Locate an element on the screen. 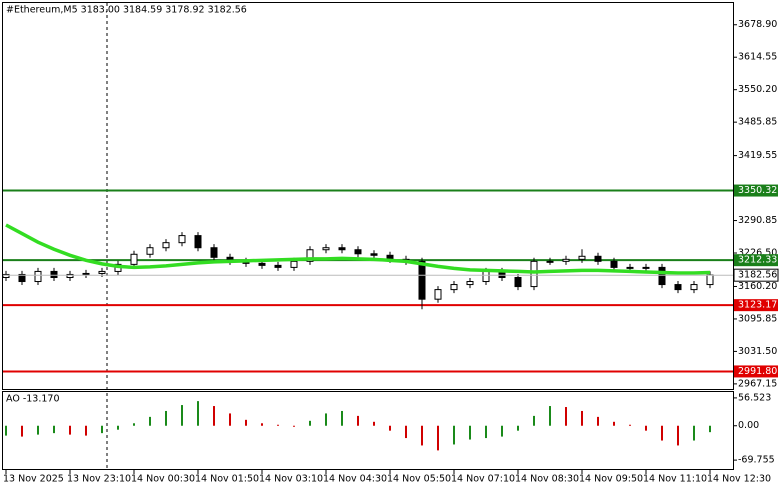  y-tick-label: 3031.50 is located at coordinates (757, 351).